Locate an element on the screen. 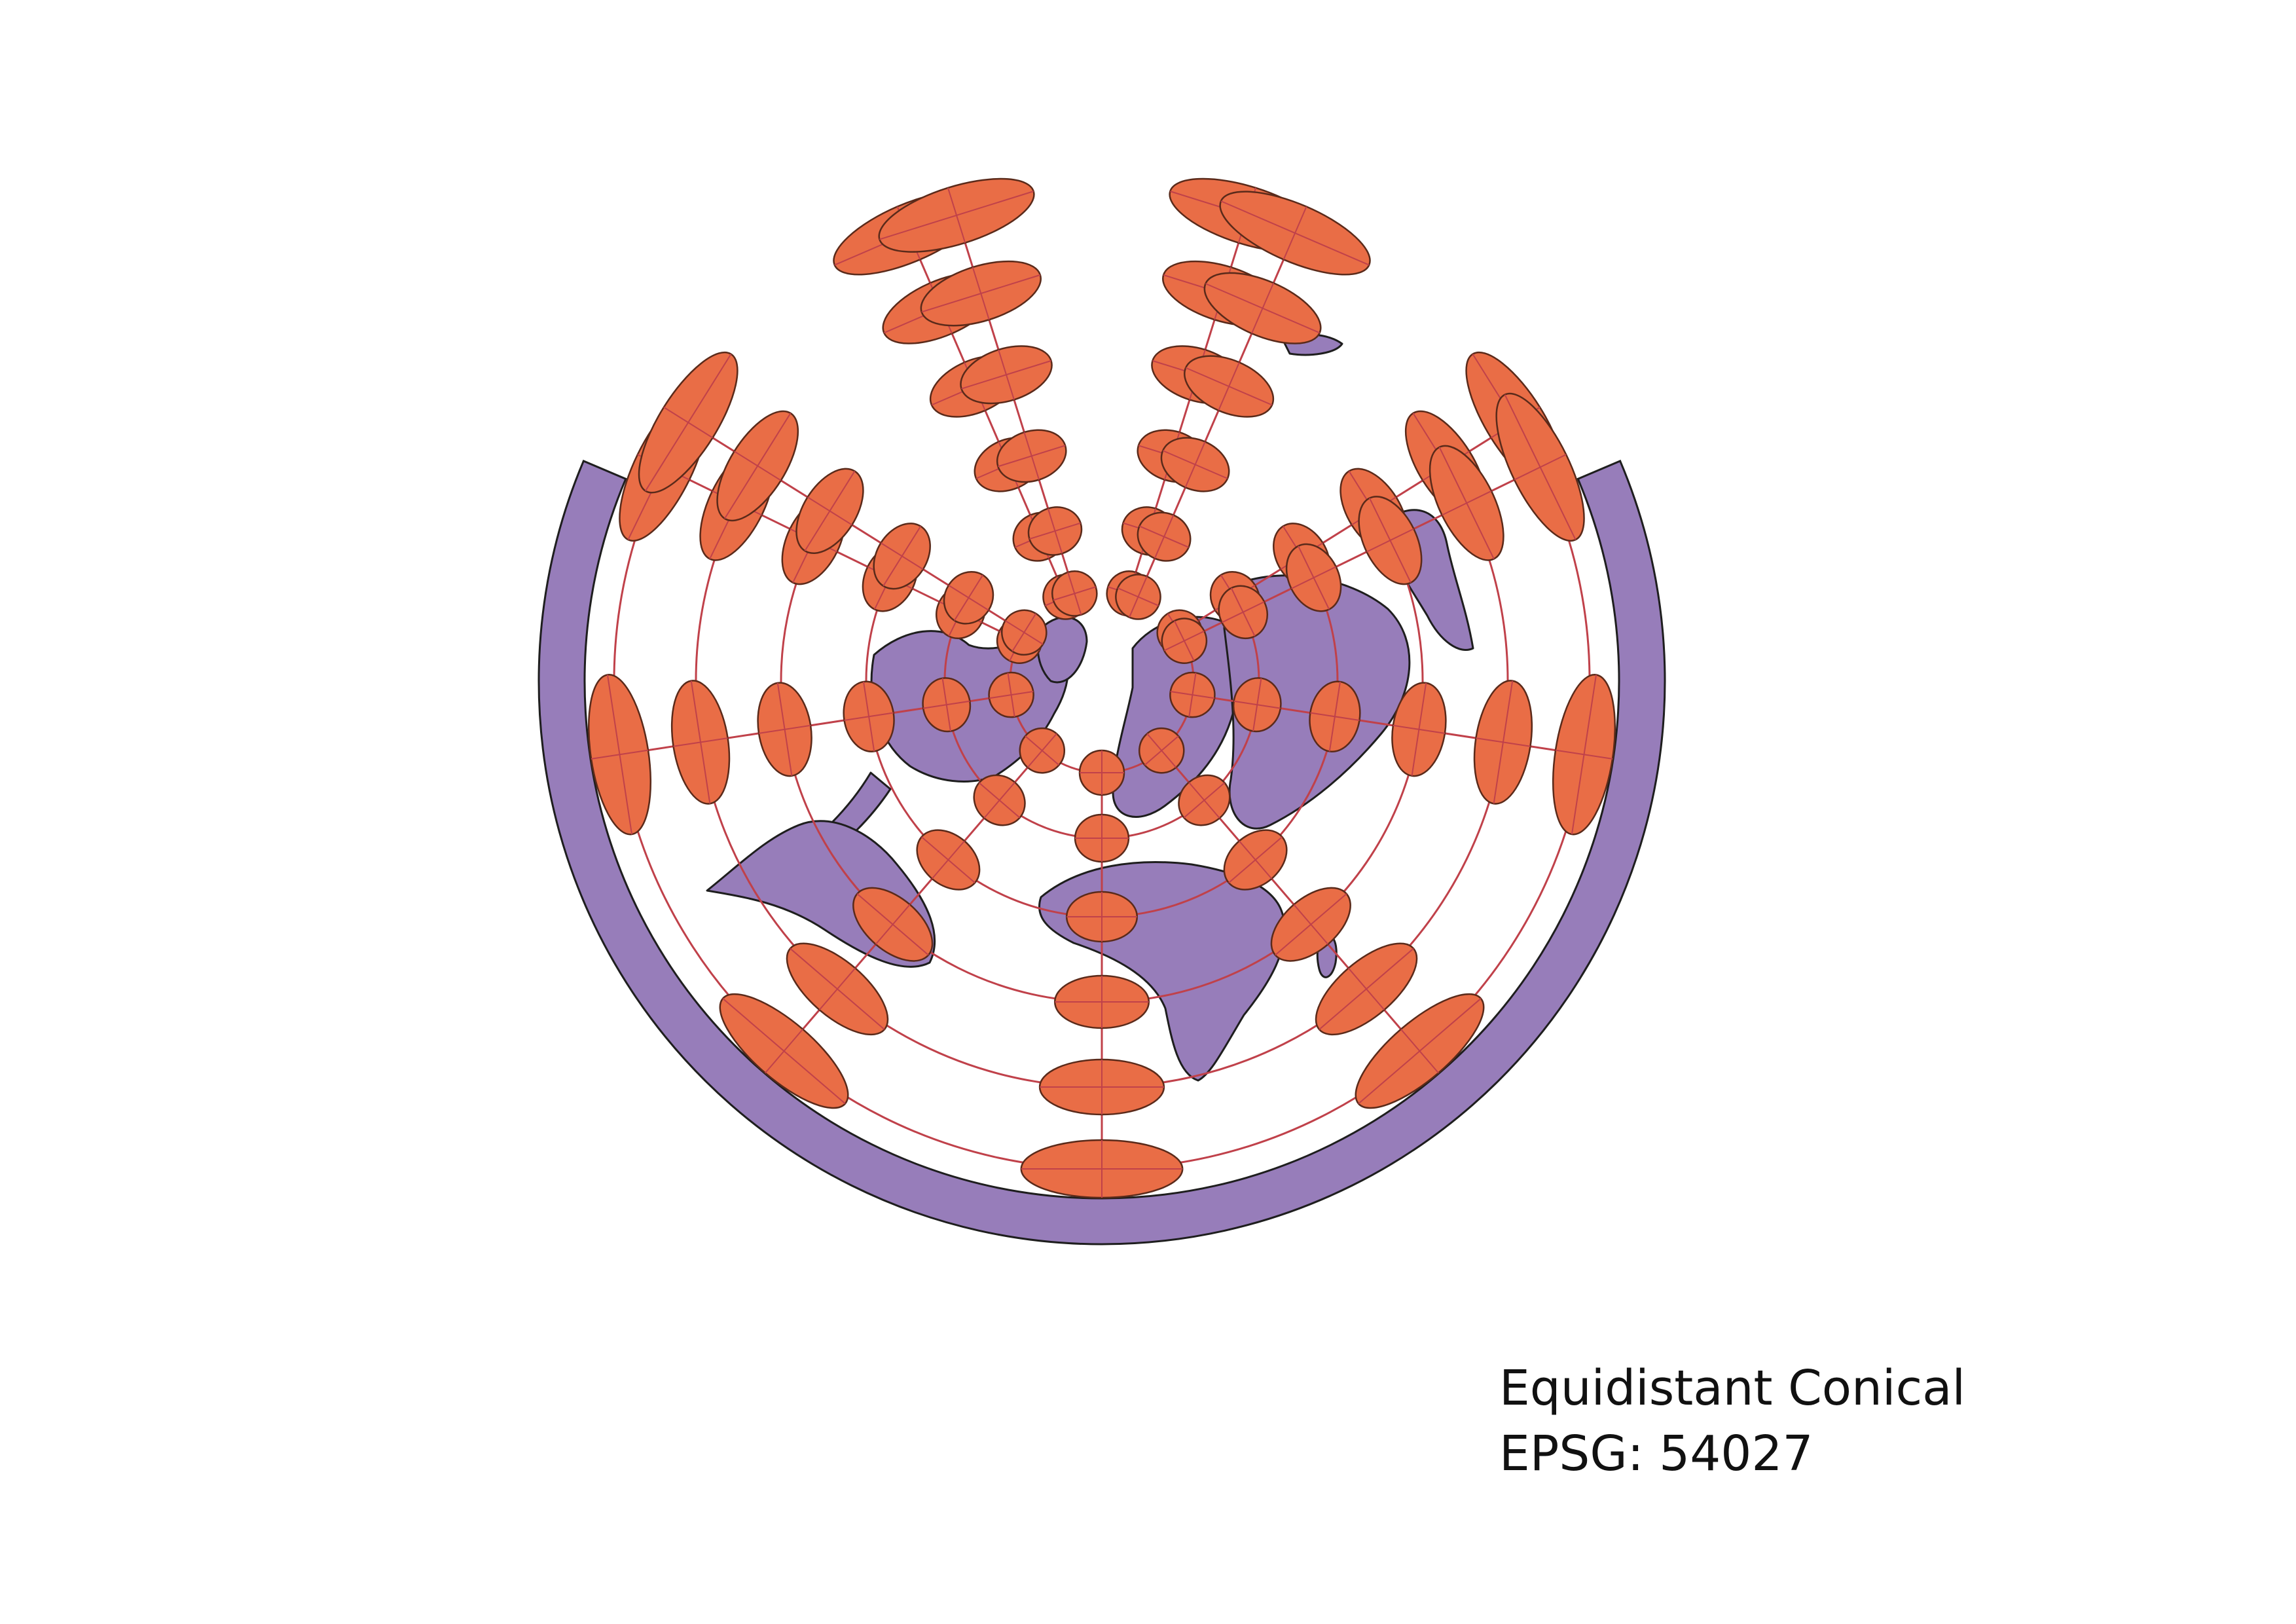  epsg-label: EPSG: 54027 is located at coordinates (1656, 1454).